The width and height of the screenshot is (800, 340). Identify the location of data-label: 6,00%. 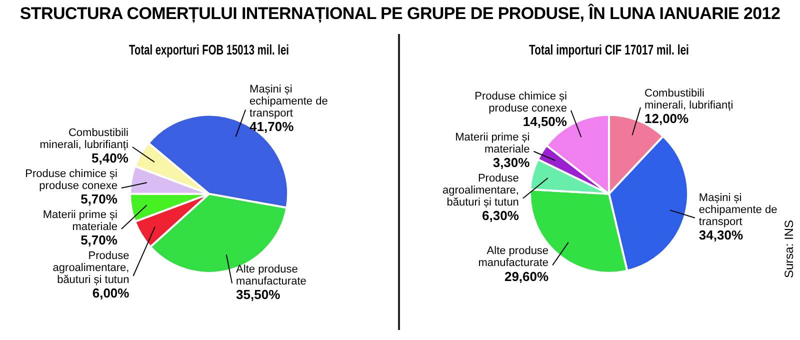
(111, 293).